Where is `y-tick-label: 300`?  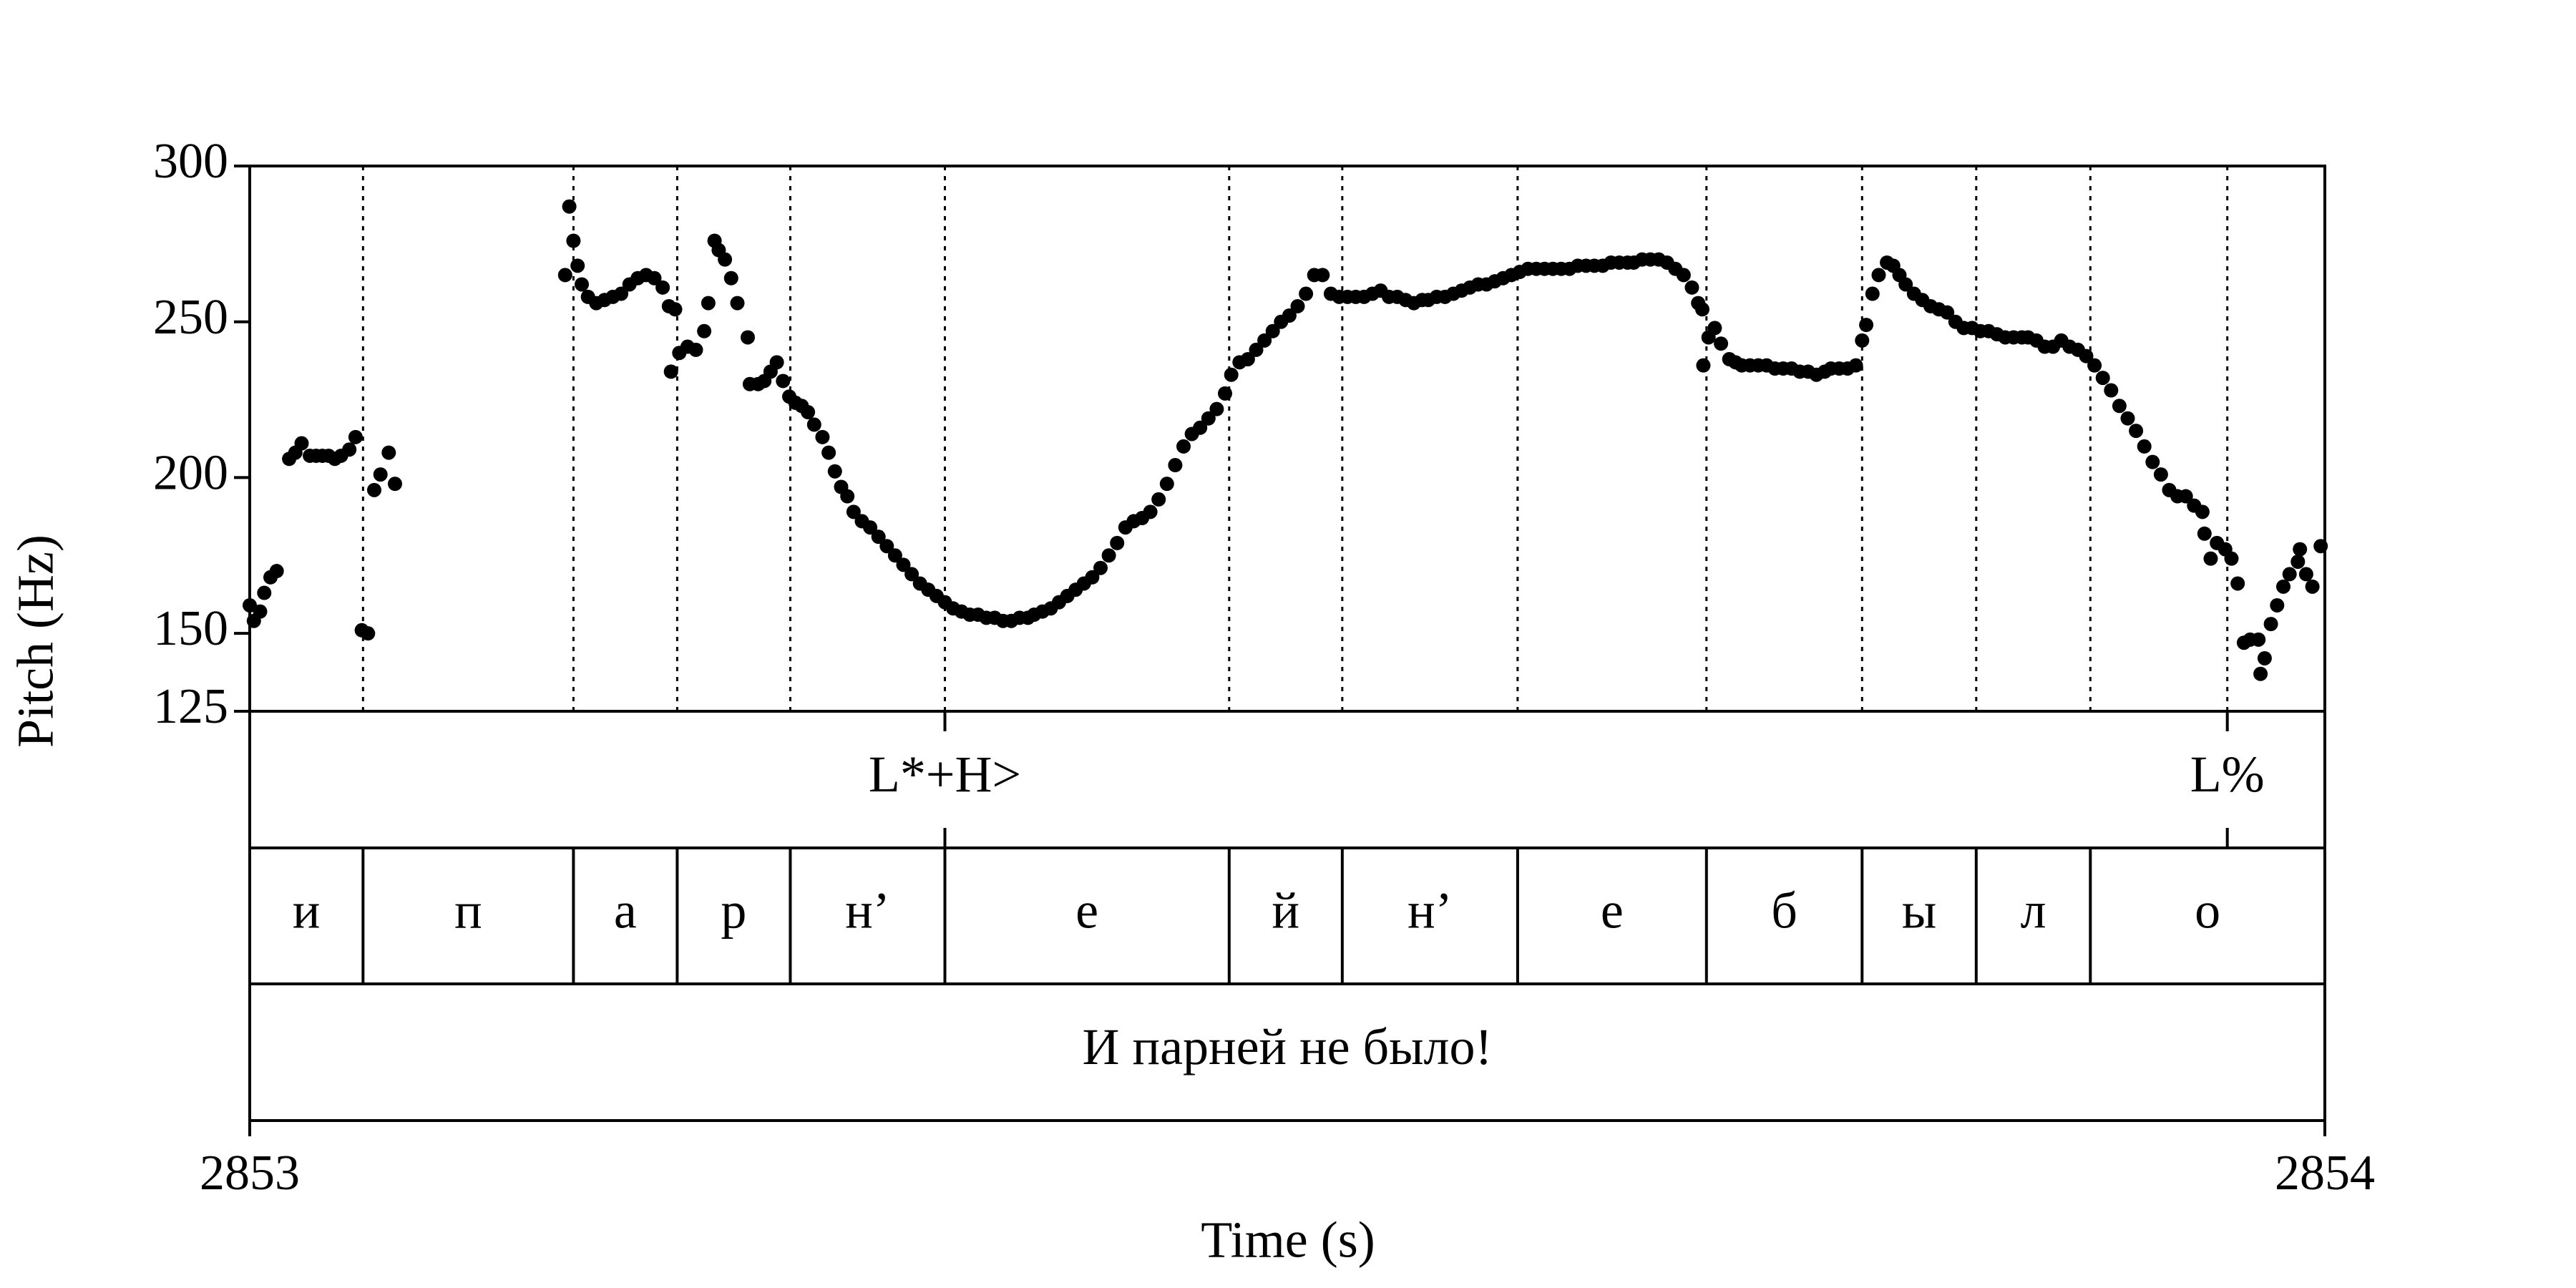 y-tick-label: 300 is located at coordinates (190, 161).